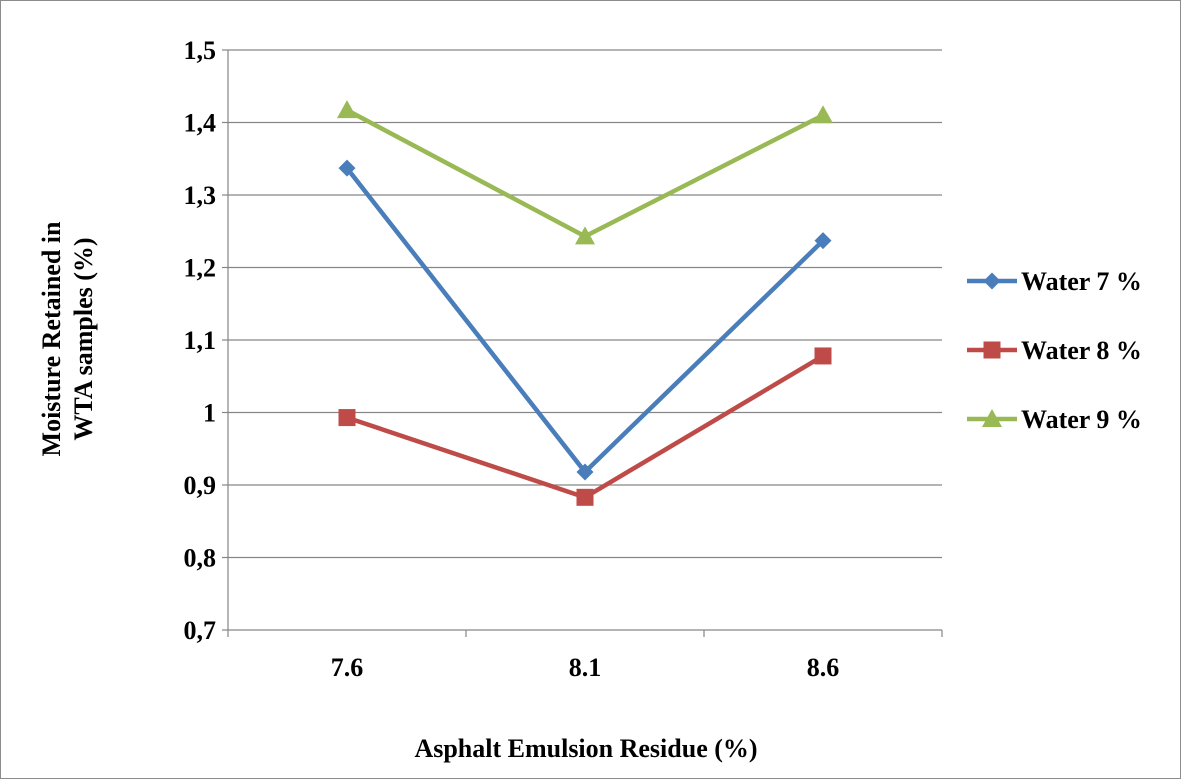 This screenshot has width=1181, height=779. What do you see at coordinates (200, 195) in the screenshot?
I see `y-tick-label: 1,3` at bounding box center [200, 195].